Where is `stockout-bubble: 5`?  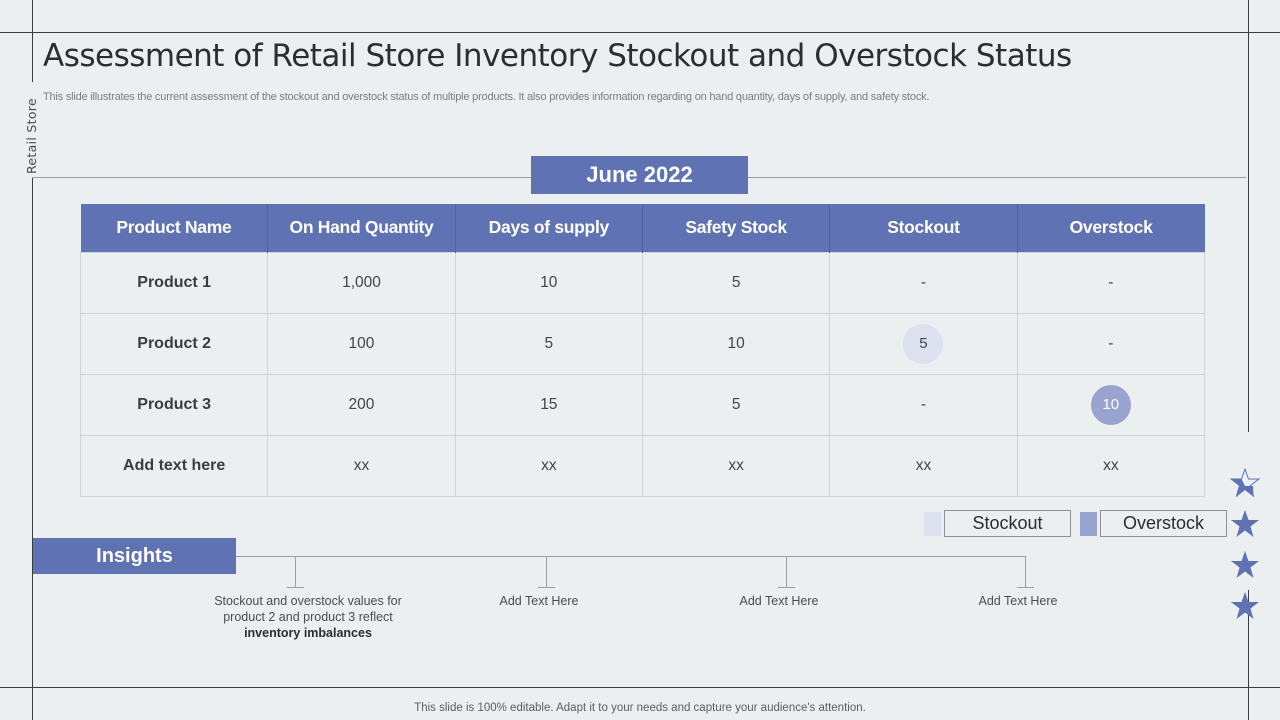
stockout-bubble: 5 is located at coordinates (923, 343).